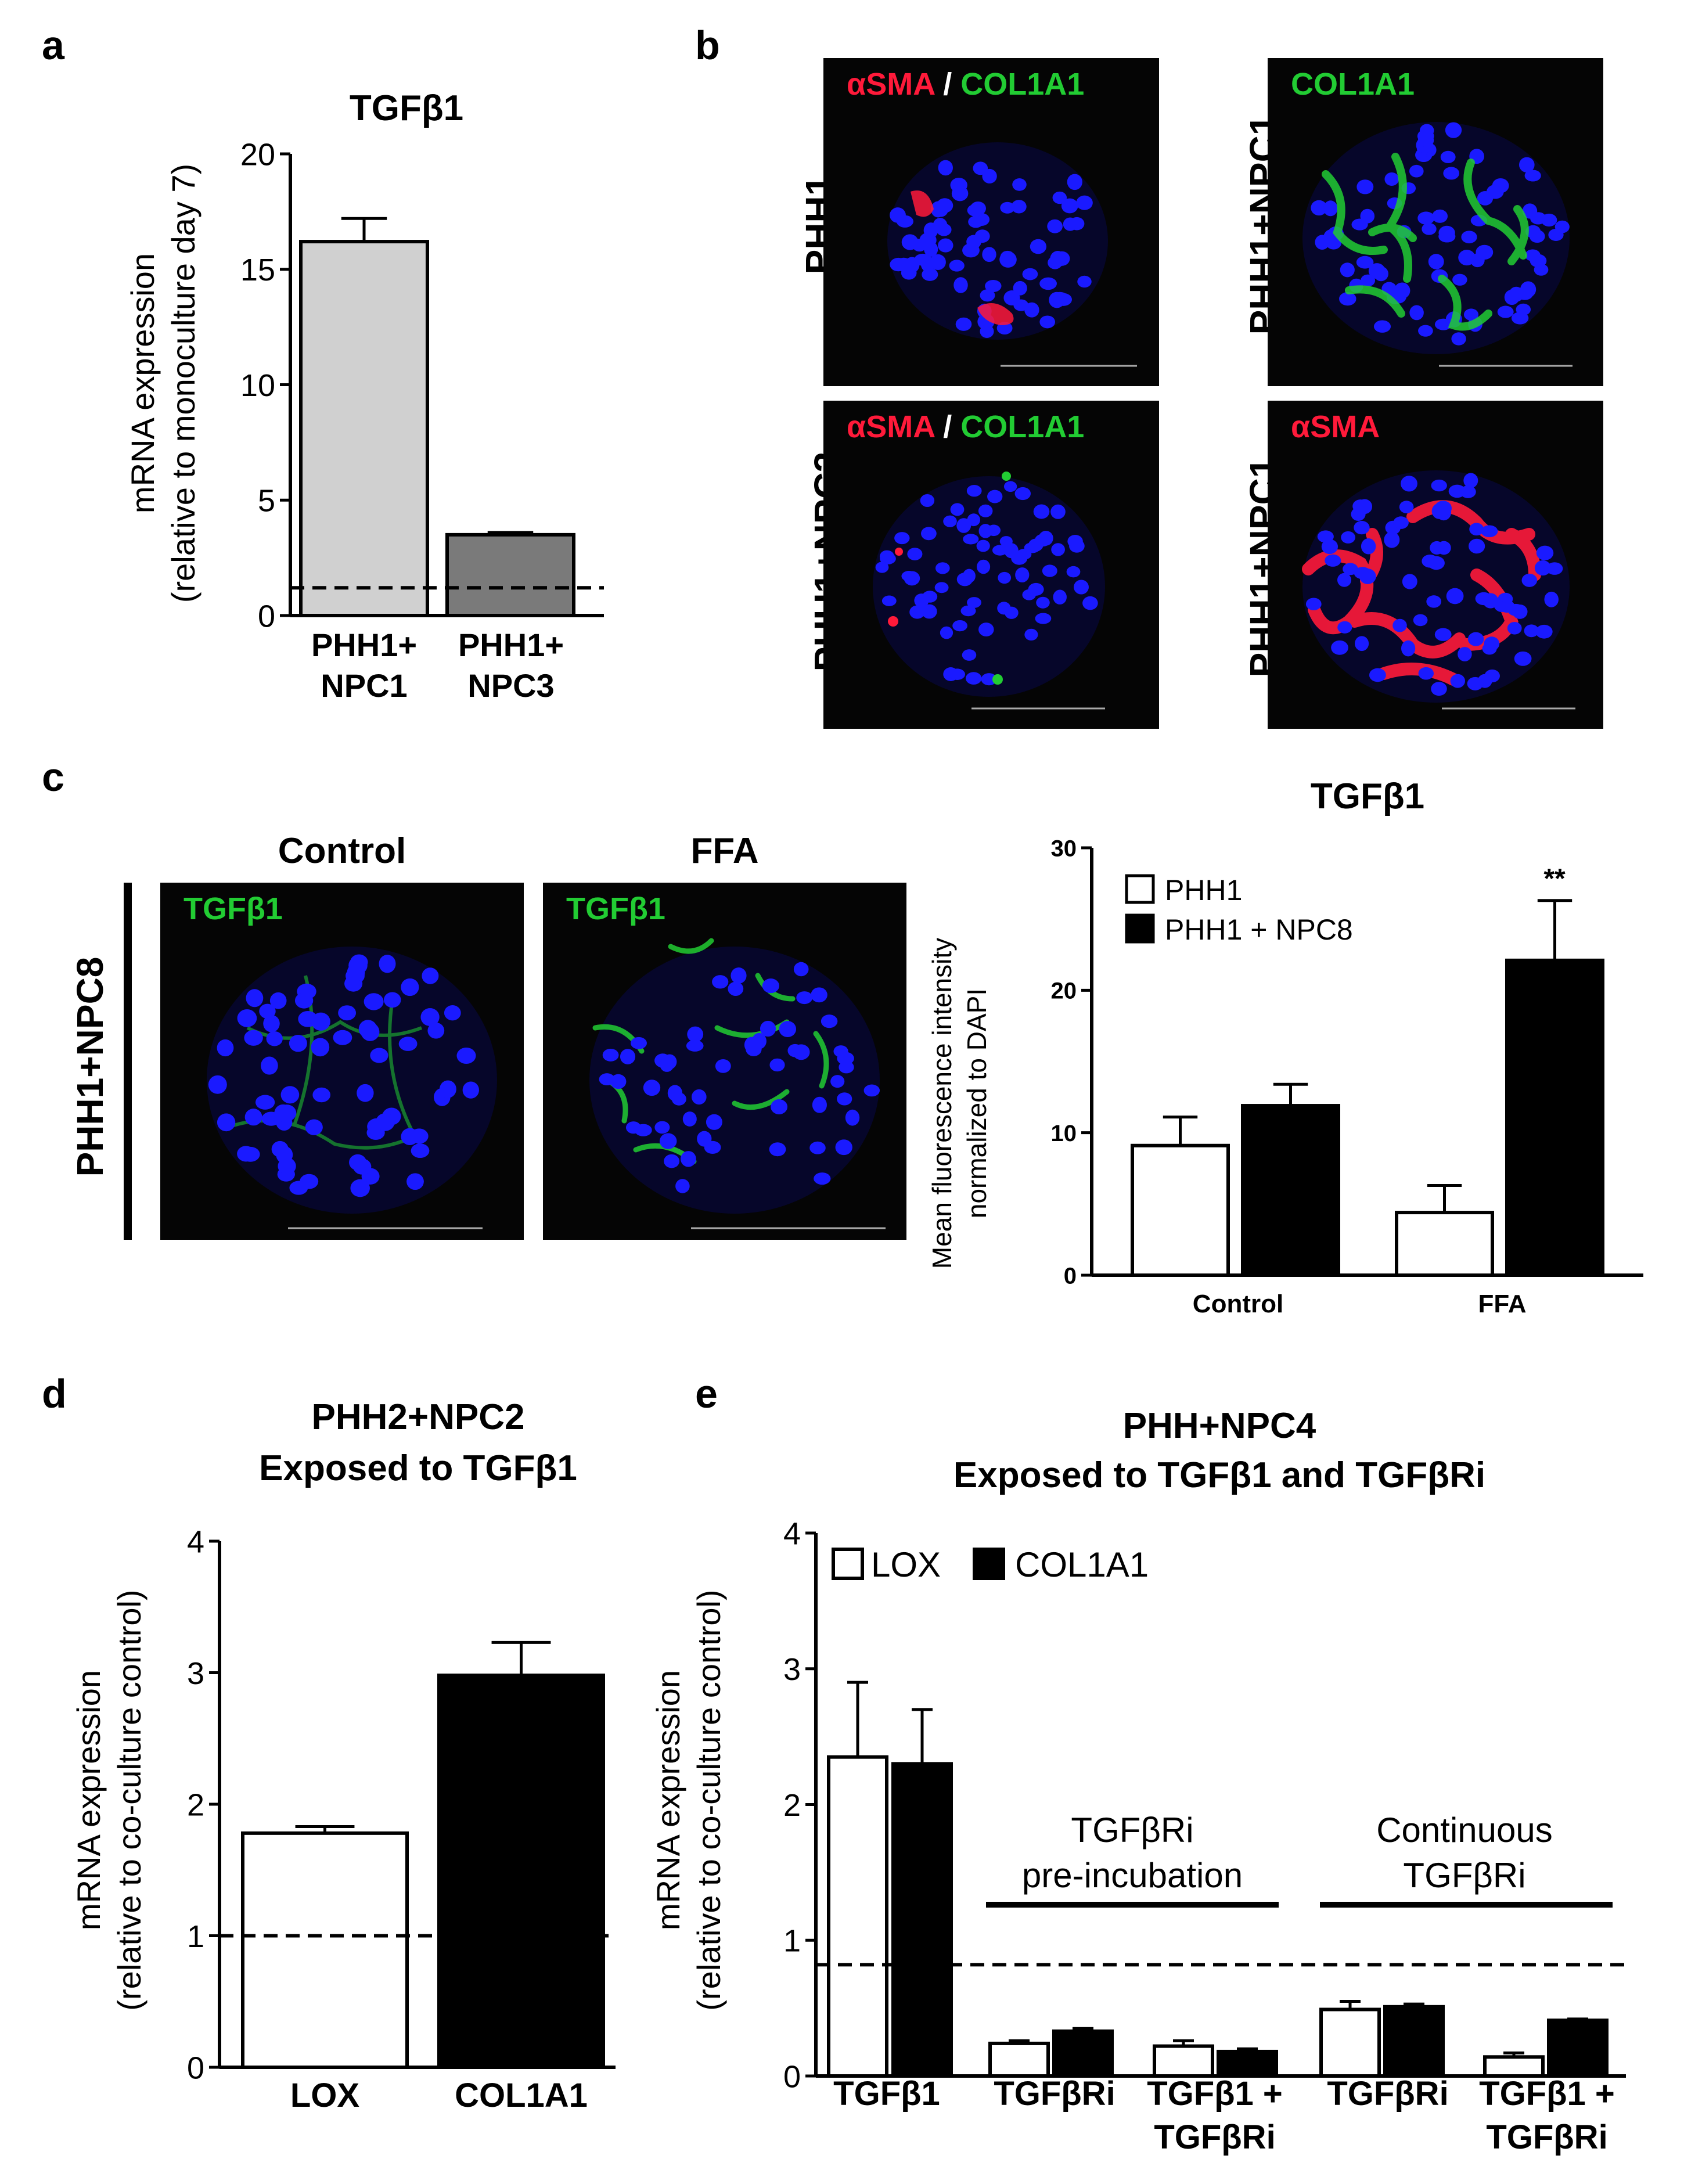  Describe the element at coordinates (708, 1799) in the screenshot. I see `chart-e-ylabel-2: (relative to co-culture control)` at that location.